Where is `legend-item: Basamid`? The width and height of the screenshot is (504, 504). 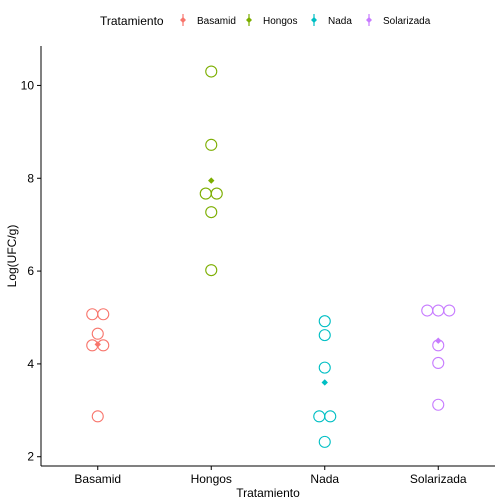 legend-item: Basamid is located at coordinates (208, 20).